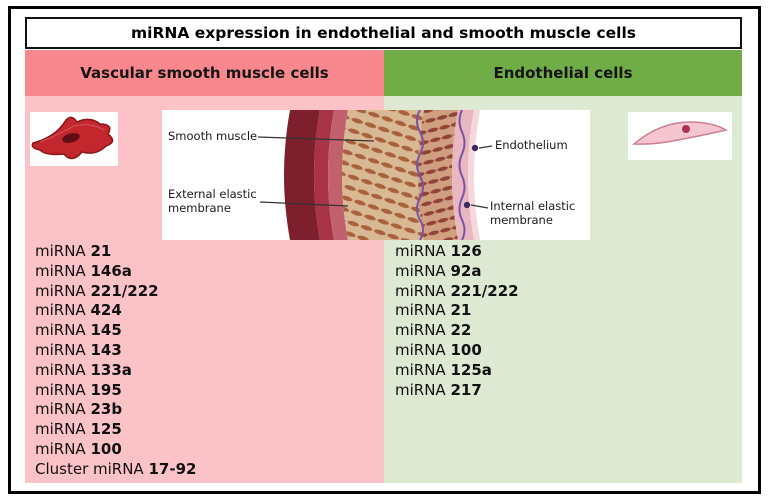 This screenshot has width=768, height=500. Describe the element at coordinates (212, 201) in the screenshot. I see `label-external-elastic-membrane: External elastic membrane` at that location.